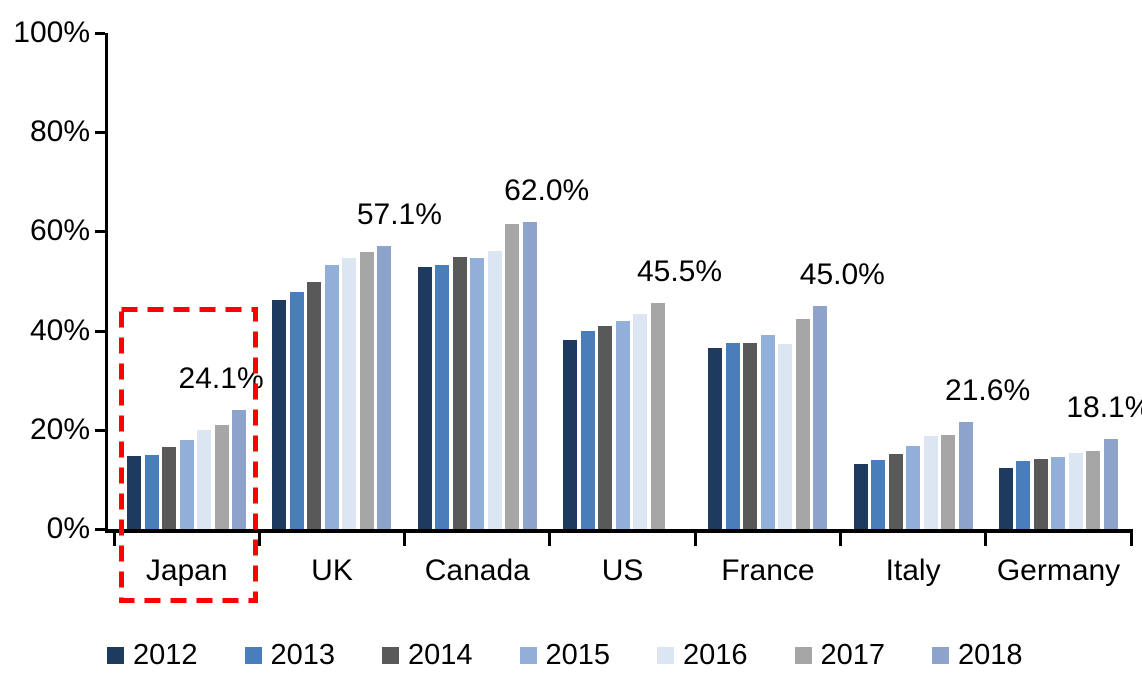 This screenshot has width=1142, height=683. Describe the element at coordinates (59, 231) in the screenshot. I see `y-tick-label: 60%` at that location.